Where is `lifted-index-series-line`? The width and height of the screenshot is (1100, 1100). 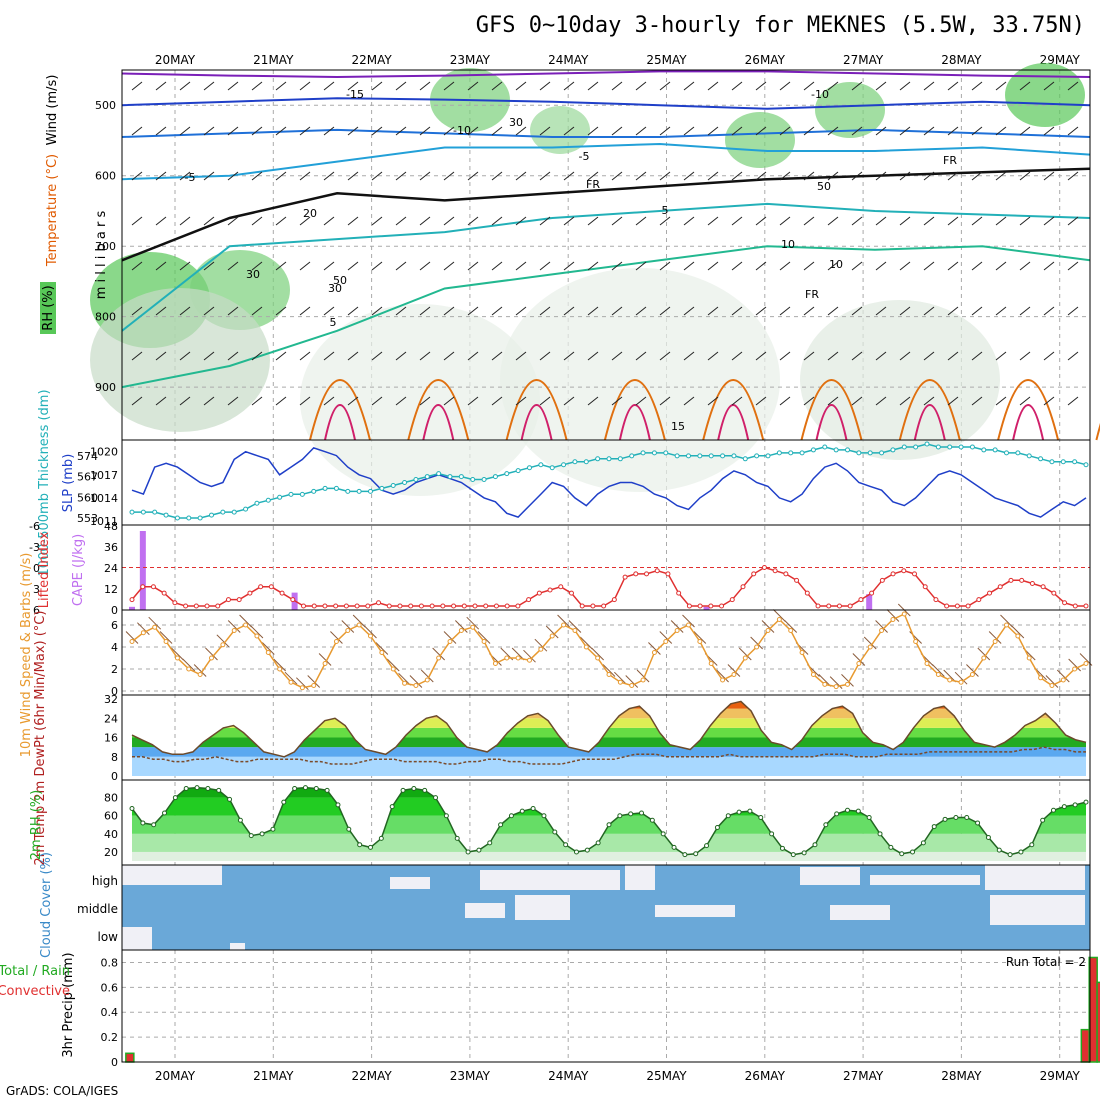
lifted-index-series-line is located at coordinates (608, 586).